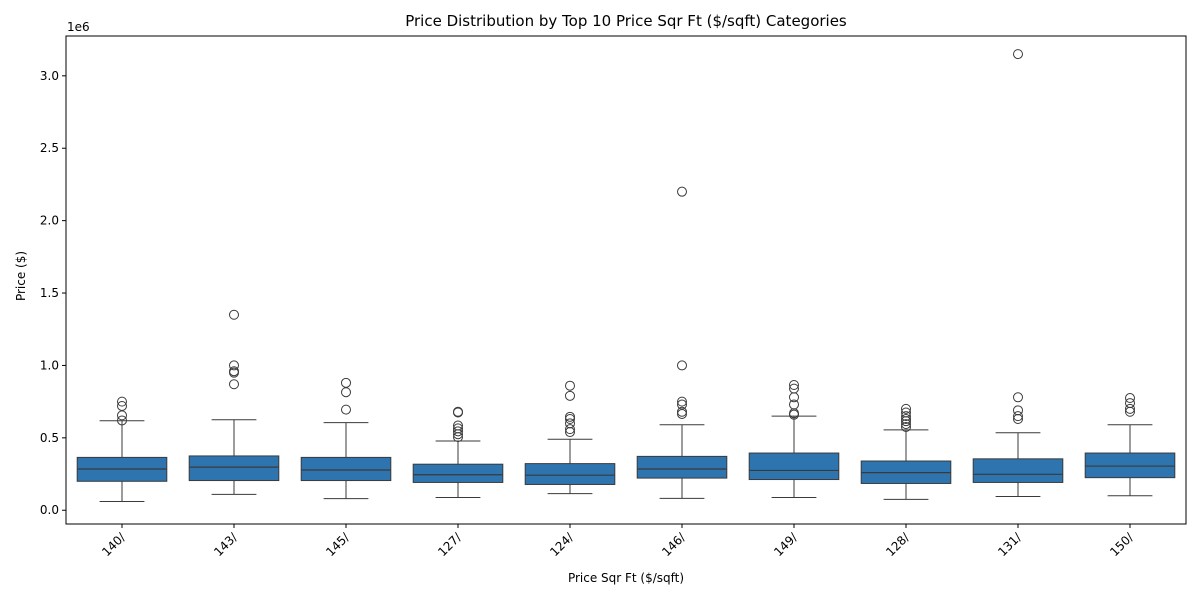  What do you see at coordinates (626, 578) in the screenshot?
I see `x-axis-label: Price Sqr Ft ($/sqft)` at bounding box center [626, 578].